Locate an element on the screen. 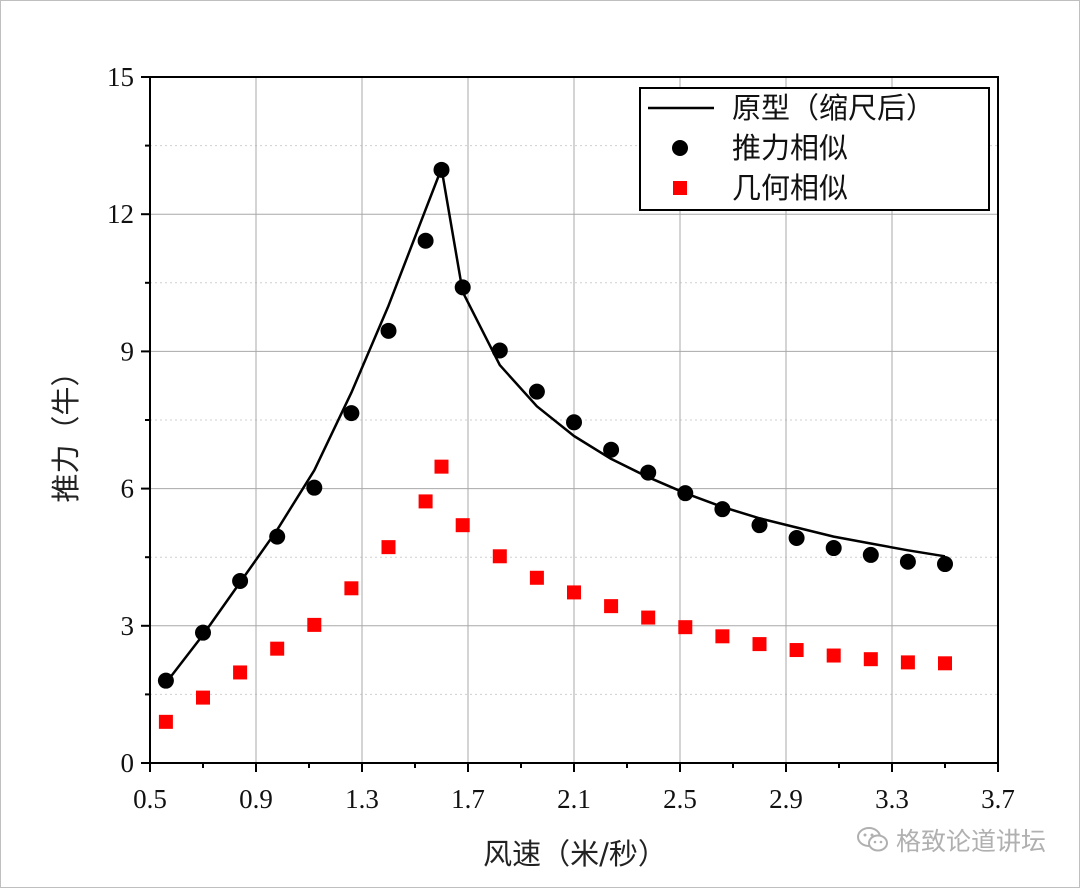 This screenshot has width=1080, height=888. y-tick-label: 15 is located at coordinates (120, 77).